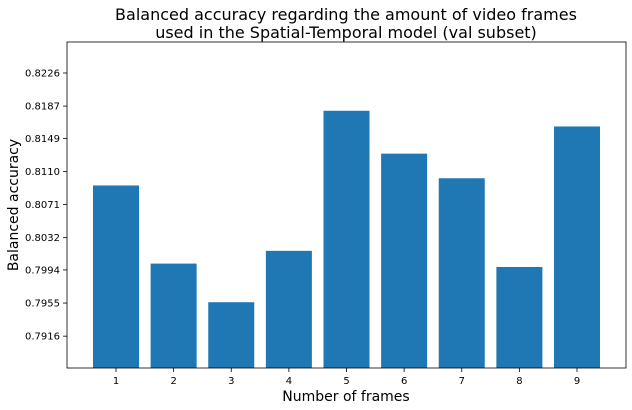  What do you see at coordinates (346, 381) in the screenshot?
I see `x-tick-label-5: 5` at bounding box center [346, 381].